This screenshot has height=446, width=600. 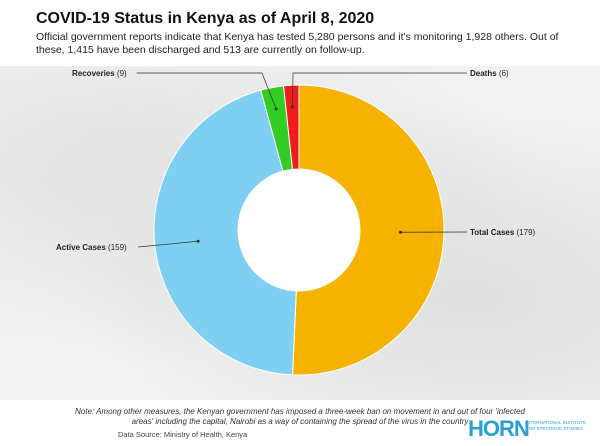 I want to click on donut-hole, so click(x=299, y=230).